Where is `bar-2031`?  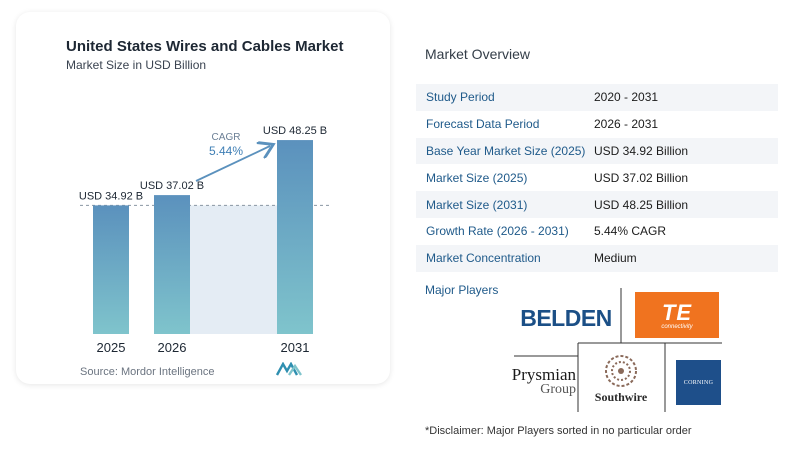 bar-2031 is located at coordinates (295, 237).